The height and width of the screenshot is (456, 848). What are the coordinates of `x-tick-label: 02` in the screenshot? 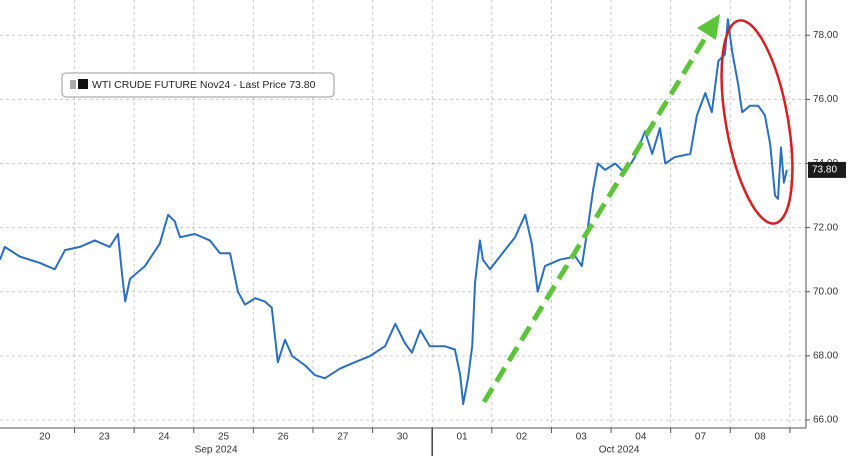 It's located at (522, 437).